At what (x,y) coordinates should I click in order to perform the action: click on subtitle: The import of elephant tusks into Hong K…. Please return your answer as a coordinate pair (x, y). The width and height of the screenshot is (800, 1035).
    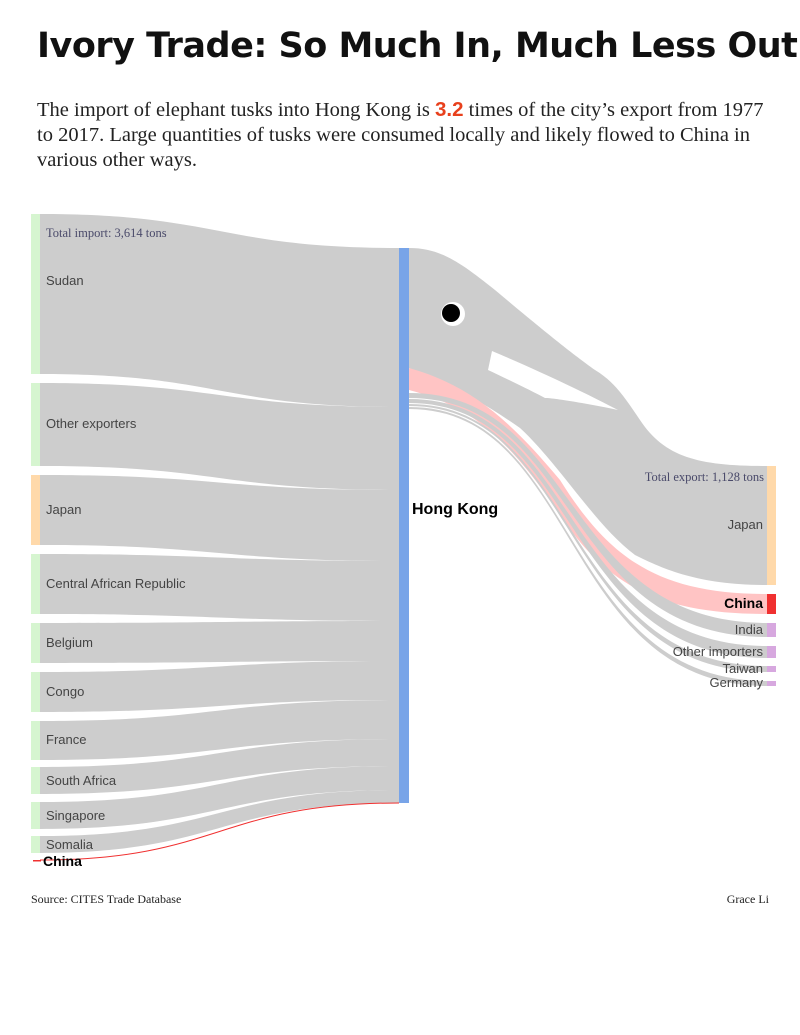
    Looking at the image, I should click on (409, 135).